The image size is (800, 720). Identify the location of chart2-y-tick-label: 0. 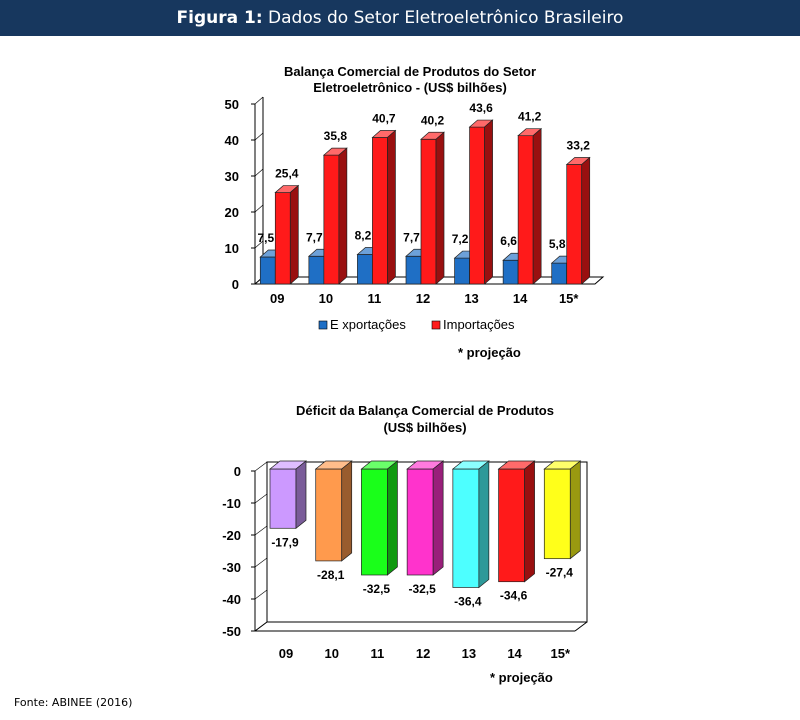
(237, 471).